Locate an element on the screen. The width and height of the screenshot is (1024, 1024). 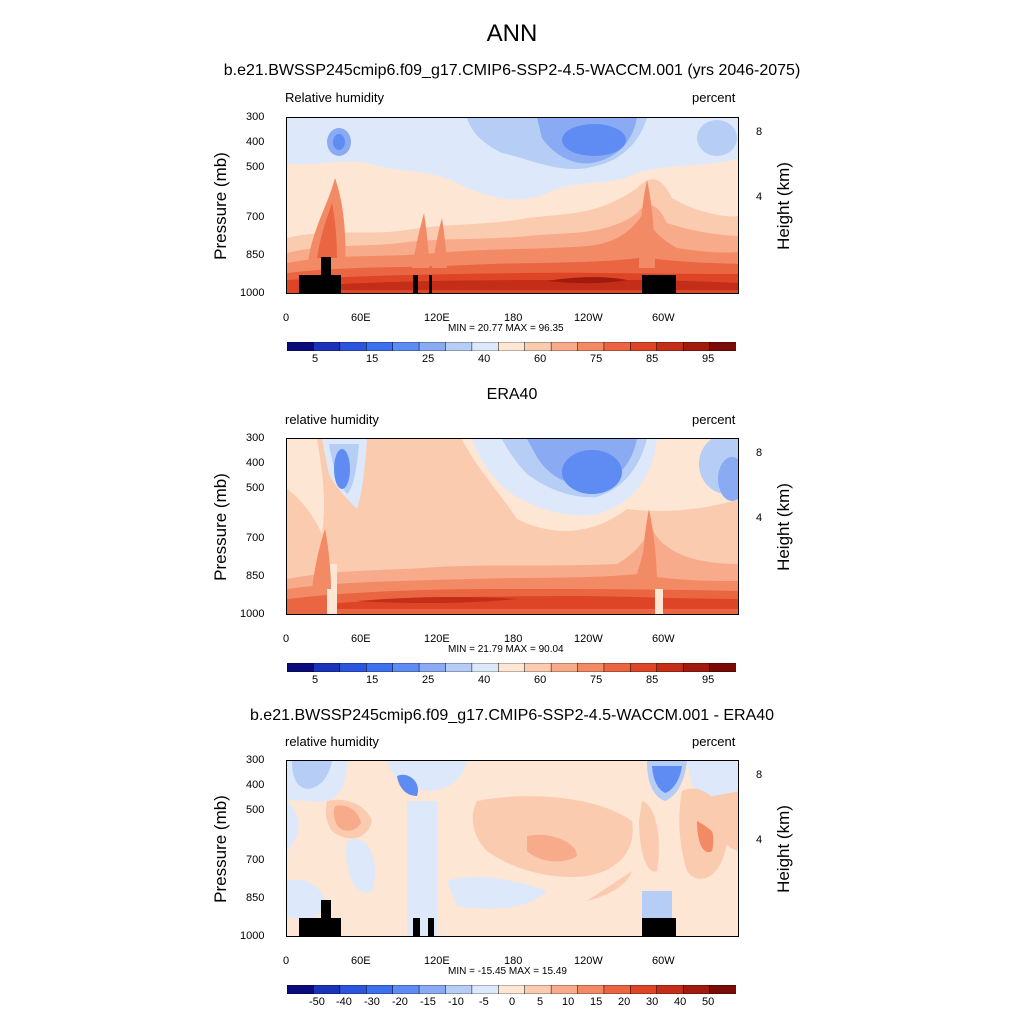
p1-cbar-label: 95 is located at coordinates (708, 359).